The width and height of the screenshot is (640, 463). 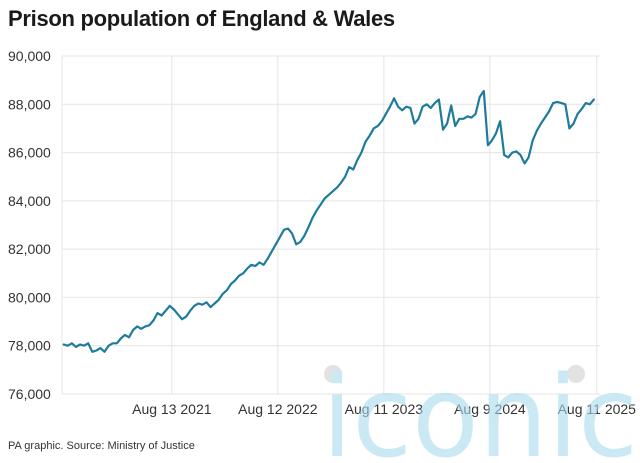 What do you see at coordinates (278, 409) in the screenshot?
I see `x-tick-label: Aug 12 2022` at bounding box center [278, 409].